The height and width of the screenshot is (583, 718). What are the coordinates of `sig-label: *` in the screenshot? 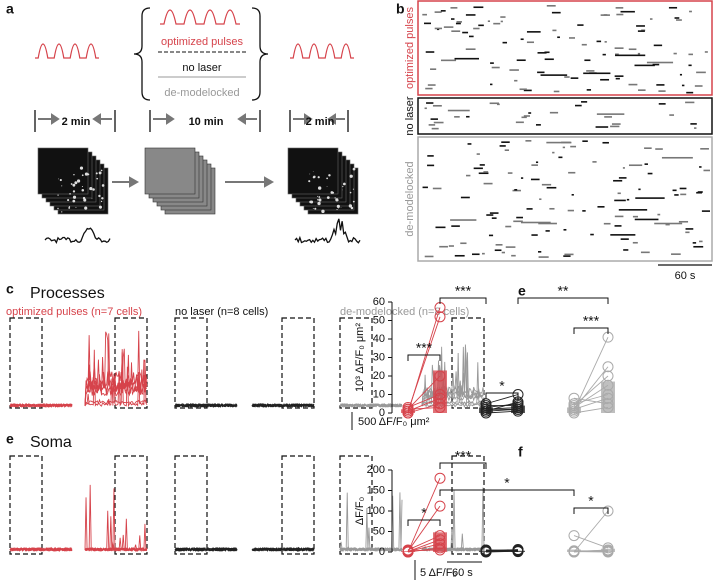 It's located at (424, 513).